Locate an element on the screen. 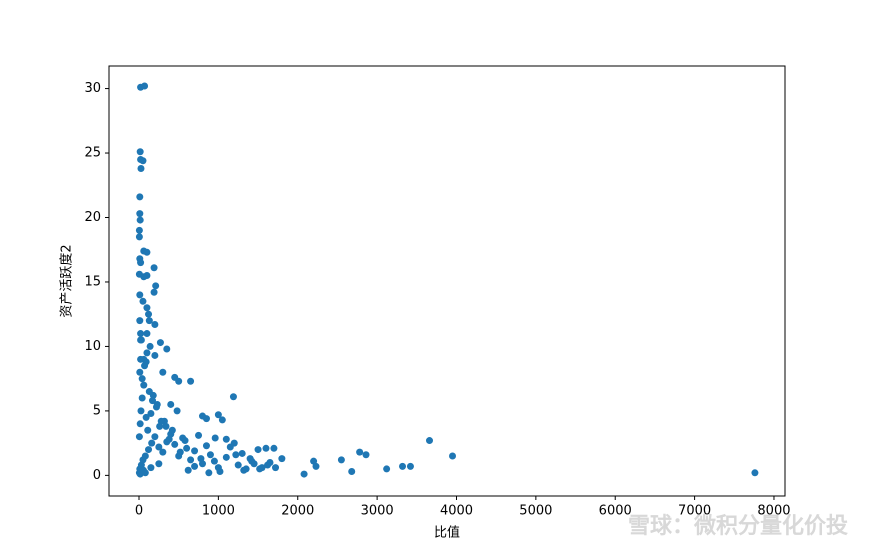  x-tick-label: 1000 is located at coordinates (218, 511).